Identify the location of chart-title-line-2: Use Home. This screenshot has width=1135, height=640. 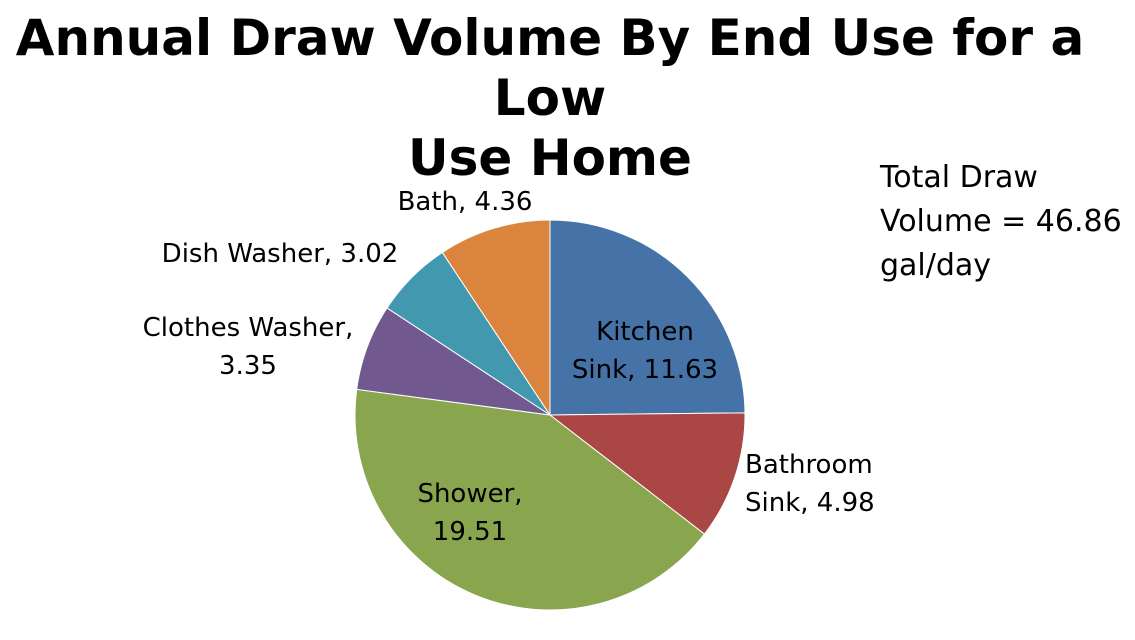
(550, 158).